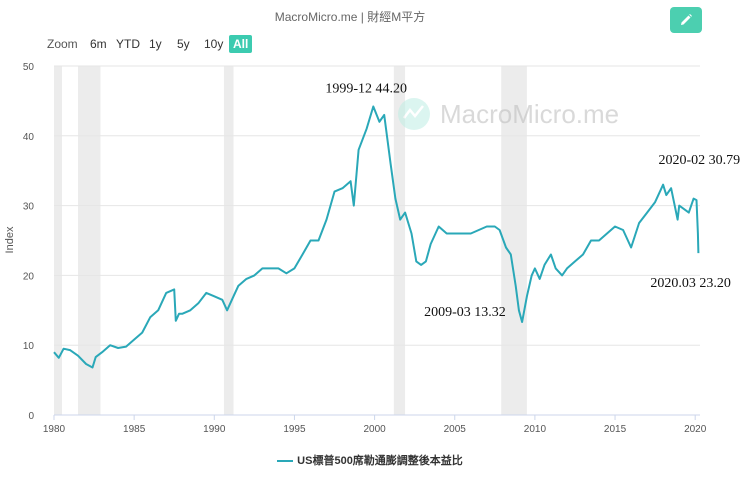  I want to click on x-tick-label: 1980, so click(54, 429).